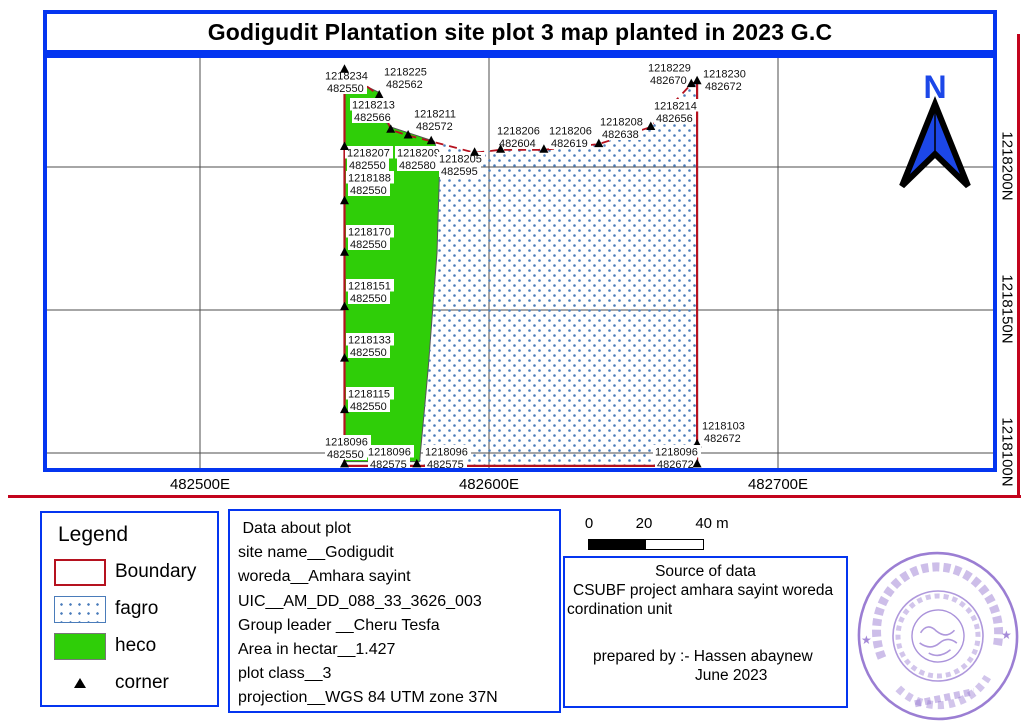 This screenshot has height=724, width=1024. I want to click on legend-item-fagro: fagro, so click(135, 609).